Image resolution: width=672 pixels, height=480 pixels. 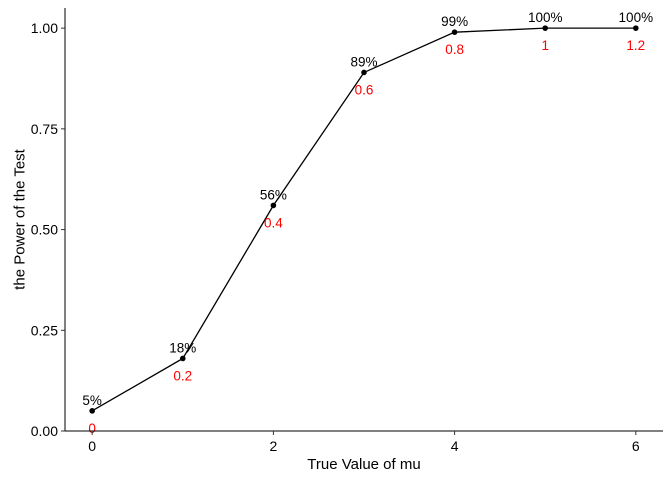 I want to click on power-percent-label: 18%, so click(x=182, y=347).